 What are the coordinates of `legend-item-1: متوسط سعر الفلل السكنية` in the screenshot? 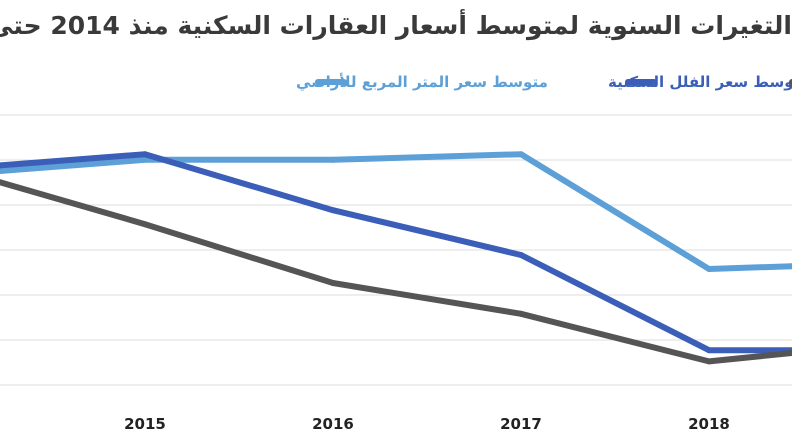 It's located at (700, 82).